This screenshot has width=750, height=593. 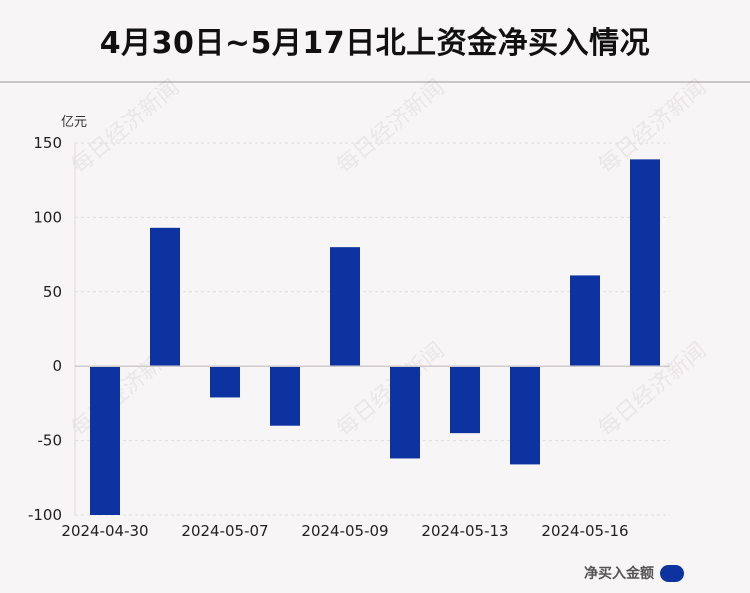 I want to click on y-tick-label: 0, so click(x=57, y=366).